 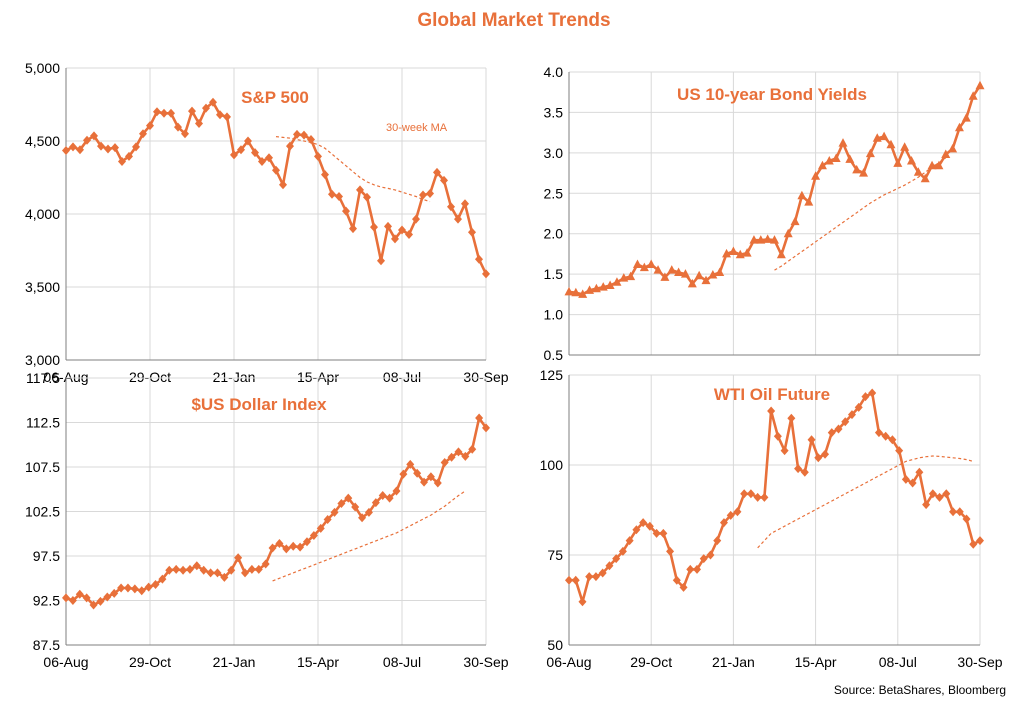 I want to click on panel-title: US 10-year Bond Yields, so click(x=772, y=94).